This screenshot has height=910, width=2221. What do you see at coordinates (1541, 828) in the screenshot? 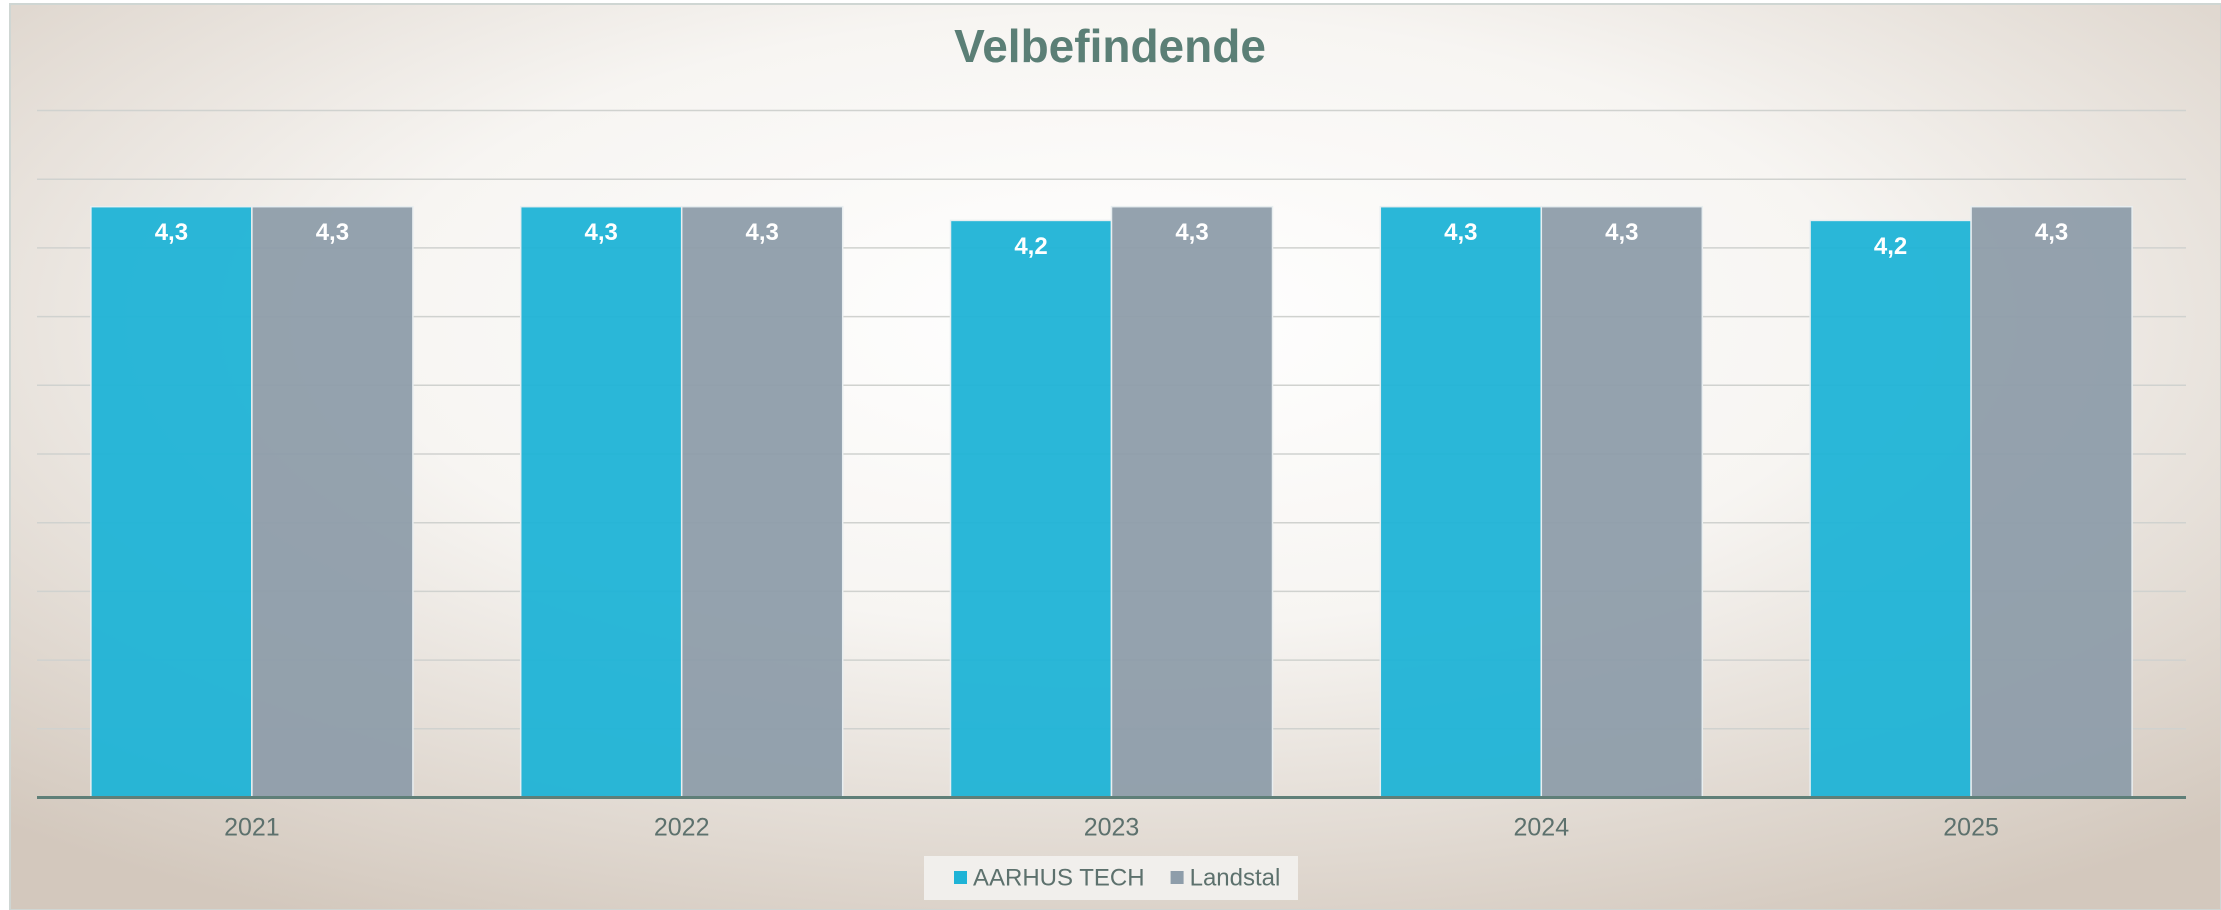
I see `x-tick-label: 2024` at bounding box center [1541, 828].